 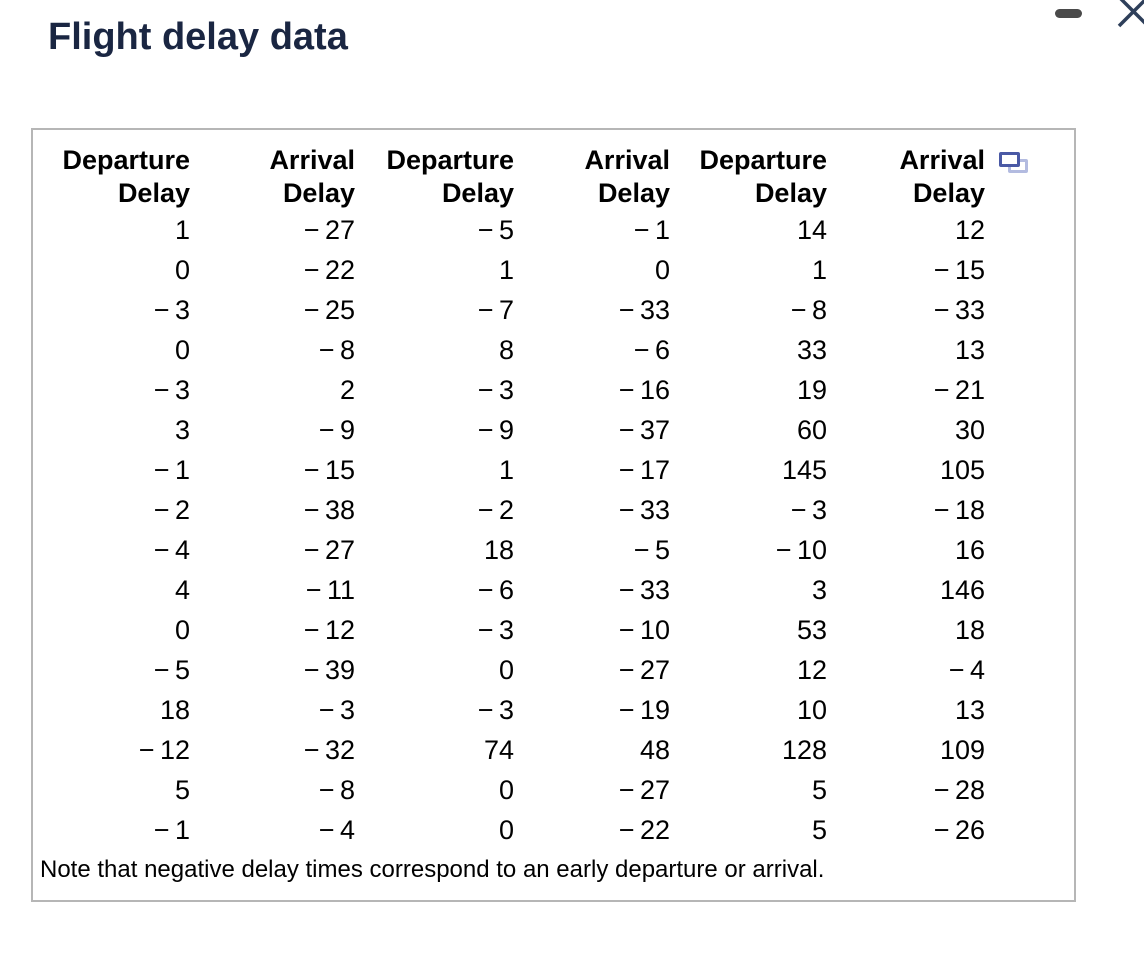 What do you see at coordinates (553, 550) in the screenshot?
I see `table-row: − 4 − 27 18 − 5 − 10 16` at bounding box center [553, 550].